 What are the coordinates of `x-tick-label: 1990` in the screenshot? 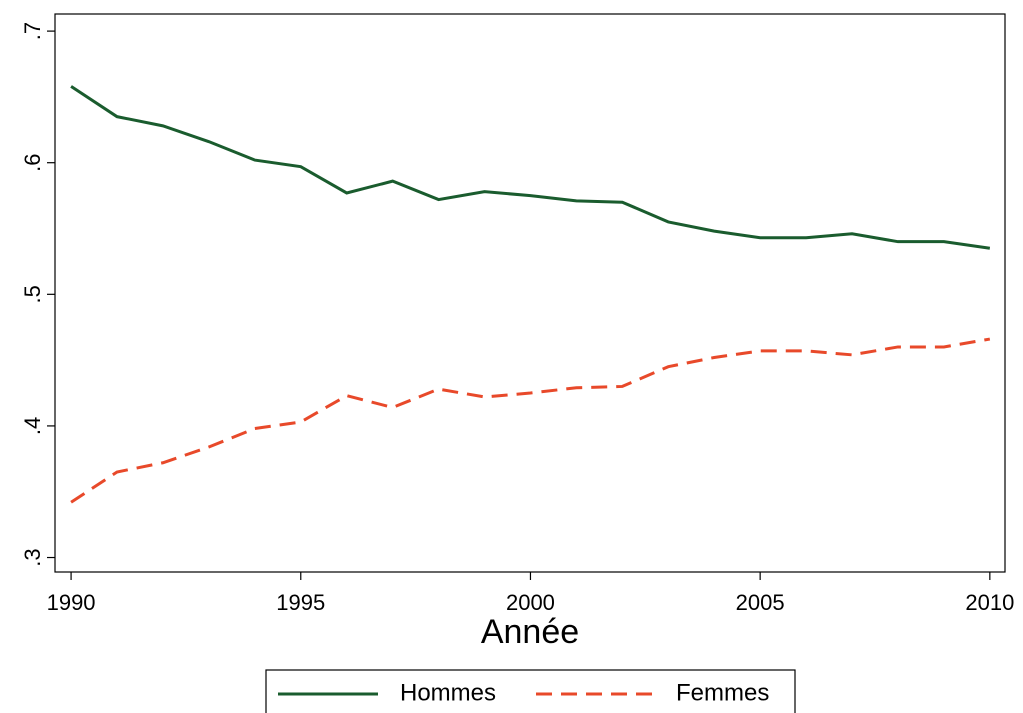 It's located at (71, 602).